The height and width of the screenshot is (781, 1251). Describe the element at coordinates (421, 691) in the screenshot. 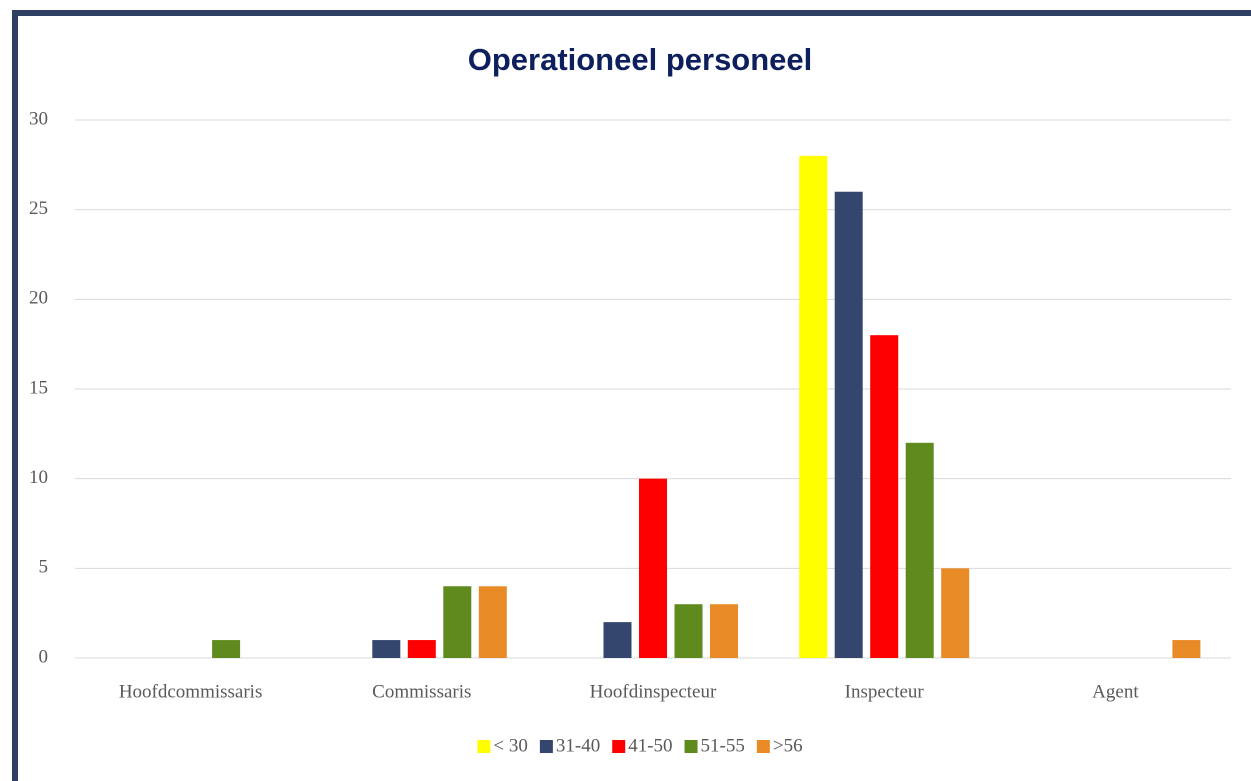

I see `x-tick-label: Commissaris` at that location.